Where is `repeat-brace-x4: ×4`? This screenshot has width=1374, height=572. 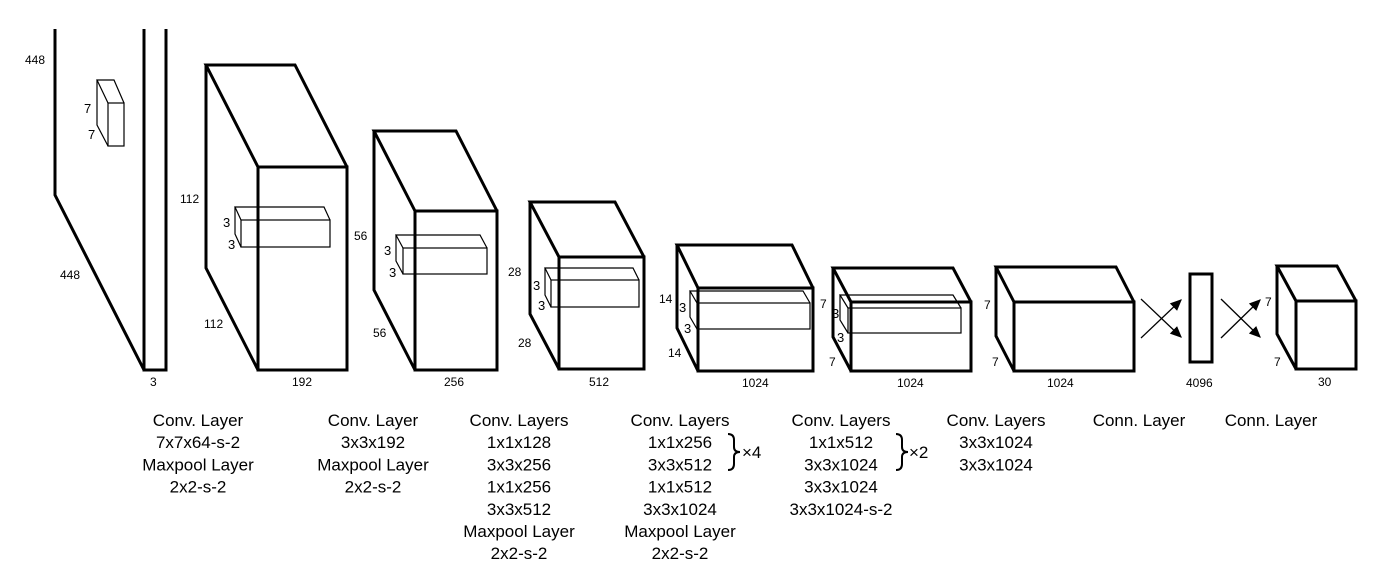 repeat-brace-x4: ×4 is located at coordinates (744, 452).